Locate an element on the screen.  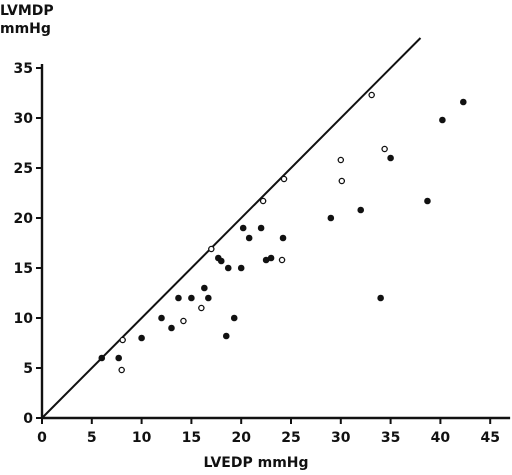
x-axis-label: LVEDP mmHg is located at coordinates (256, 463).